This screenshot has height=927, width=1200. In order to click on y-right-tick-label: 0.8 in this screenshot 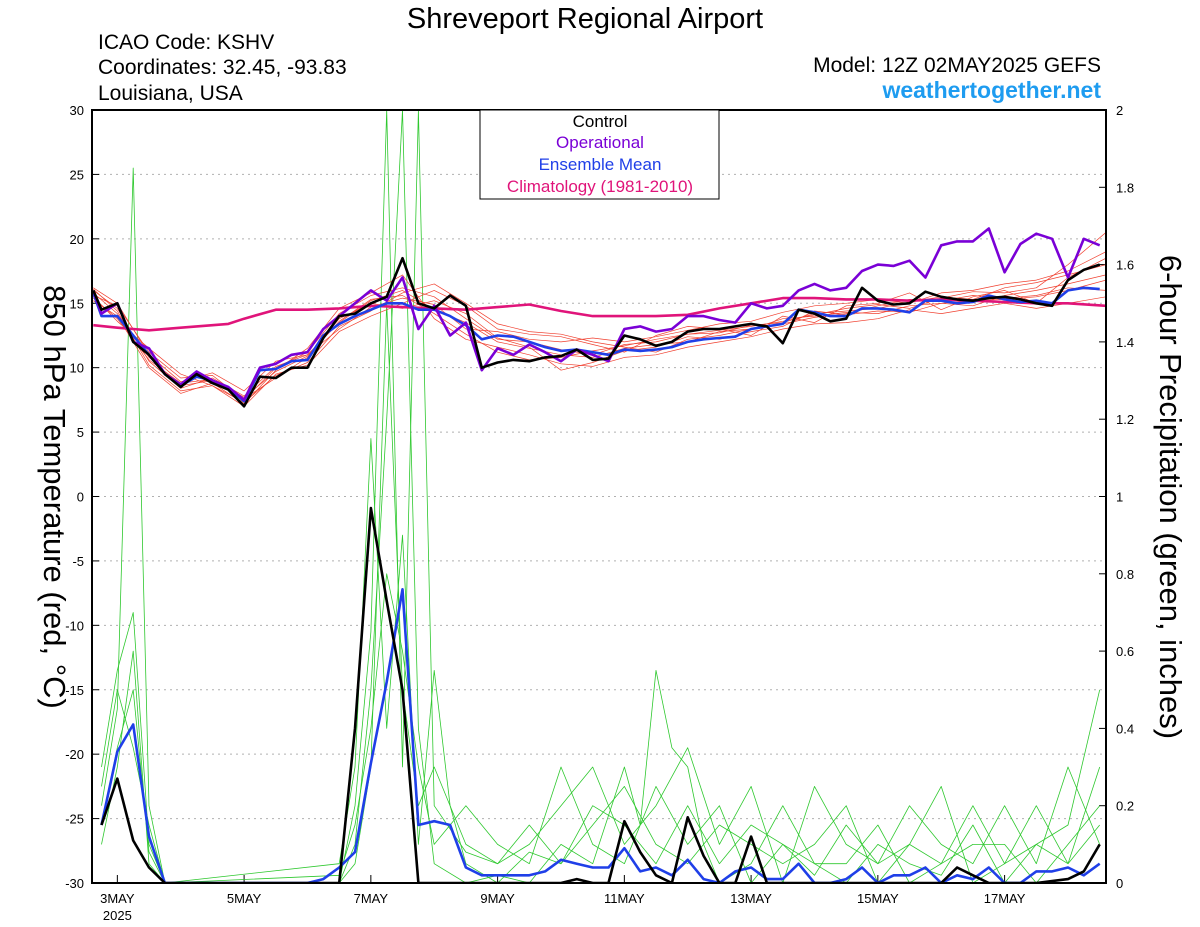, I will do `click(1125, 574)`.